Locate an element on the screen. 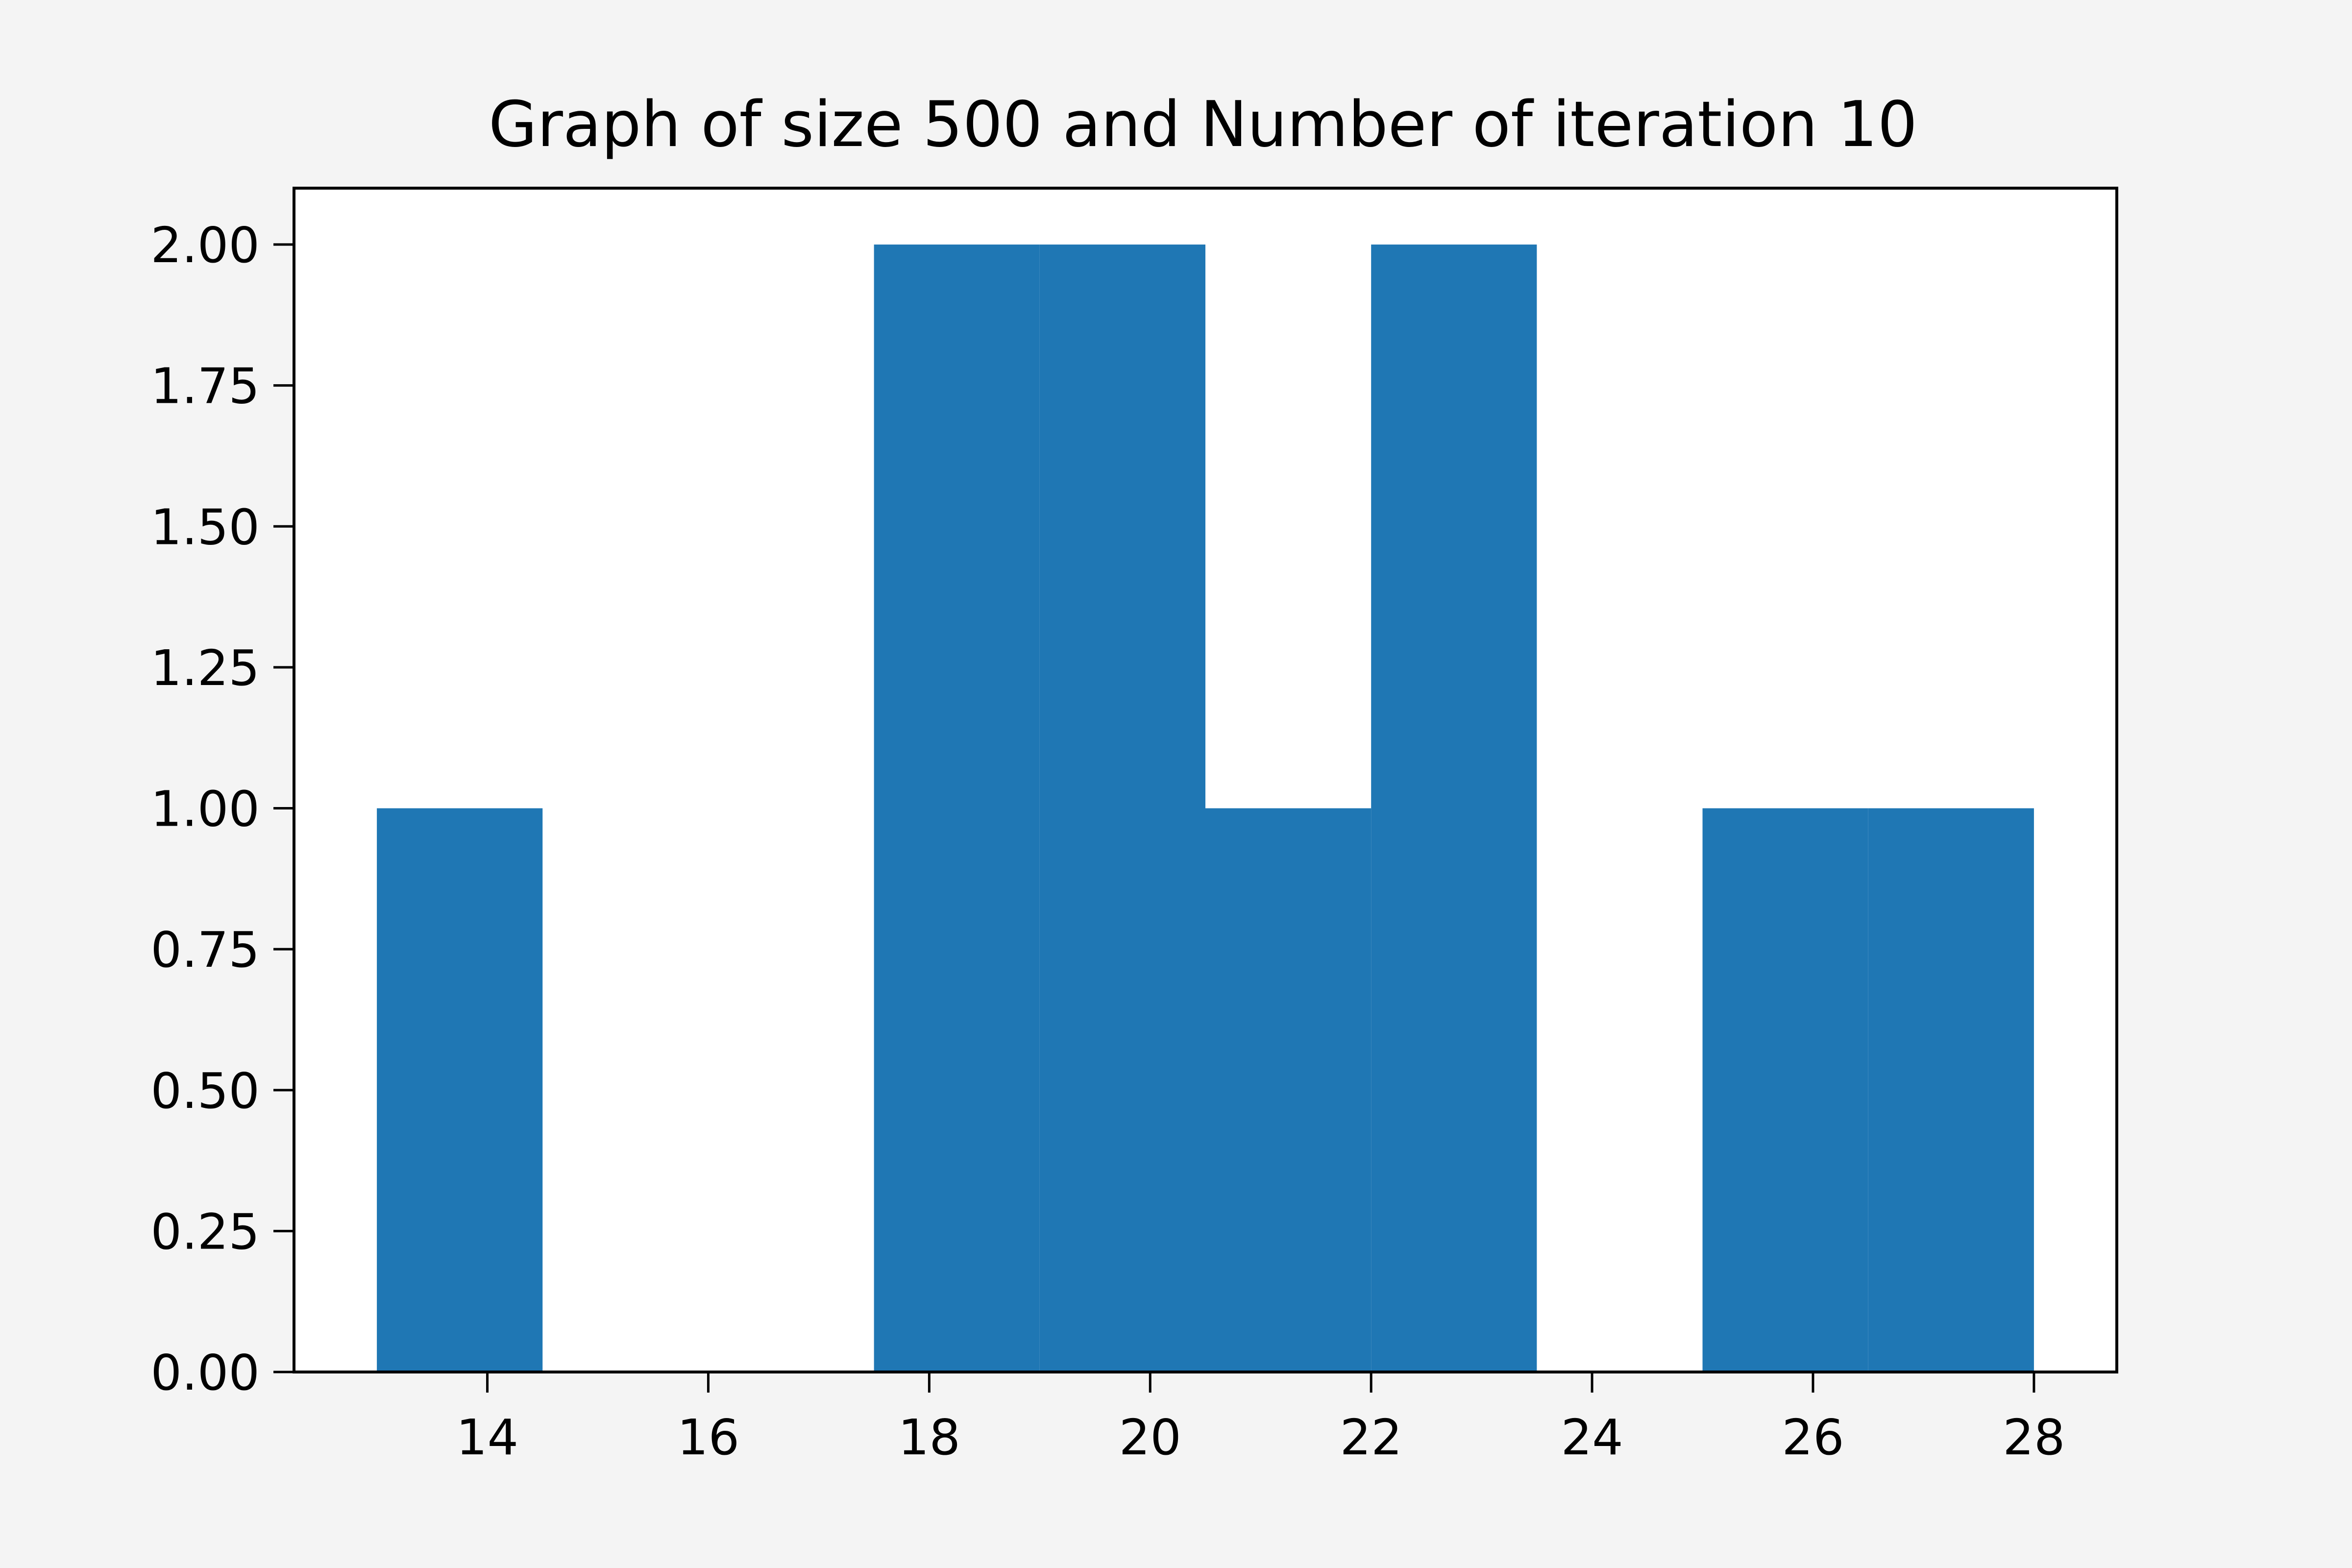  y-tick-label: 2.00 is located at coordinates (205, 245).